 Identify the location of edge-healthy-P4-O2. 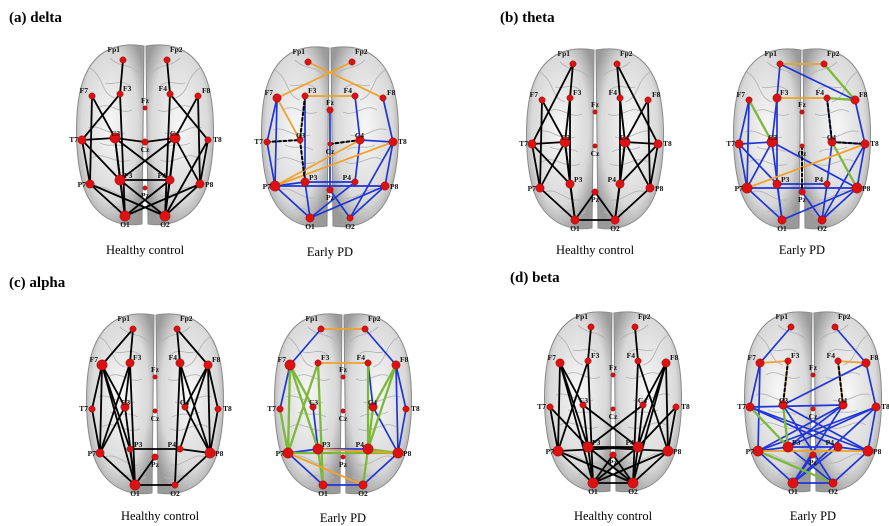
(617, 202).